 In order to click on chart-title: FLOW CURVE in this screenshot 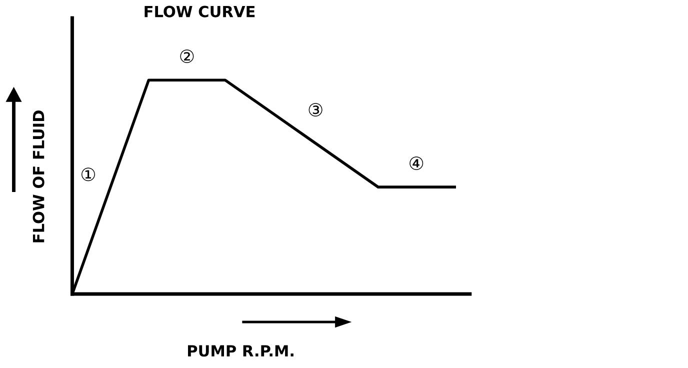, I will do `click(199, 12)`.